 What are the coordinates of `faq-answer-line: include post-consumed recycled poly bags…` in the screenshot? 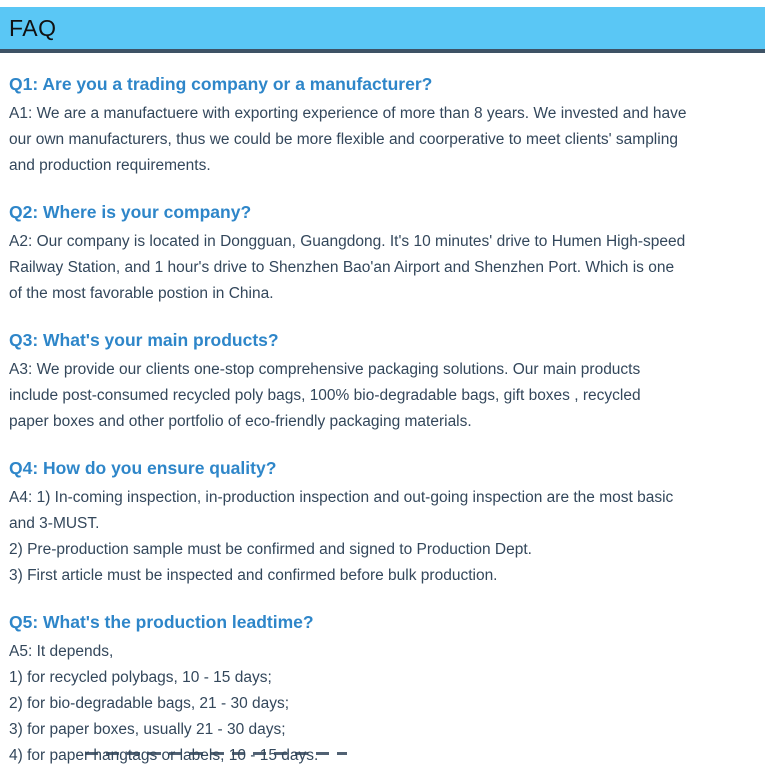 It's located at (325, 395).